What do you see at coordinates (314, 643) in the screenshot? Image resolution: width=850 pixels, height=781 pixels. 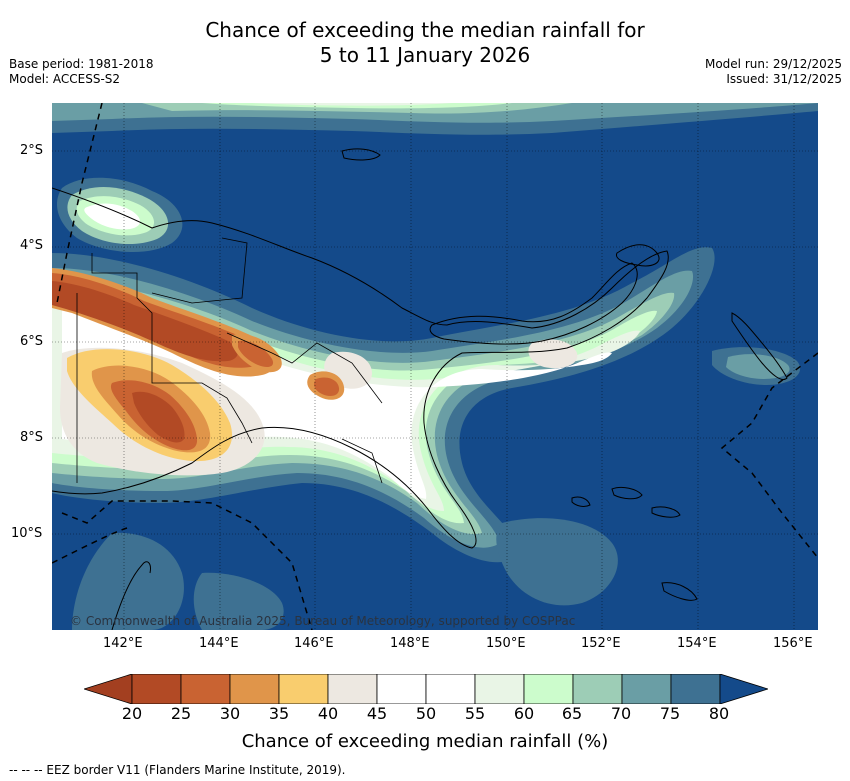 I see `lon-label-146e: 146°E` at bounding box center [314, 643].